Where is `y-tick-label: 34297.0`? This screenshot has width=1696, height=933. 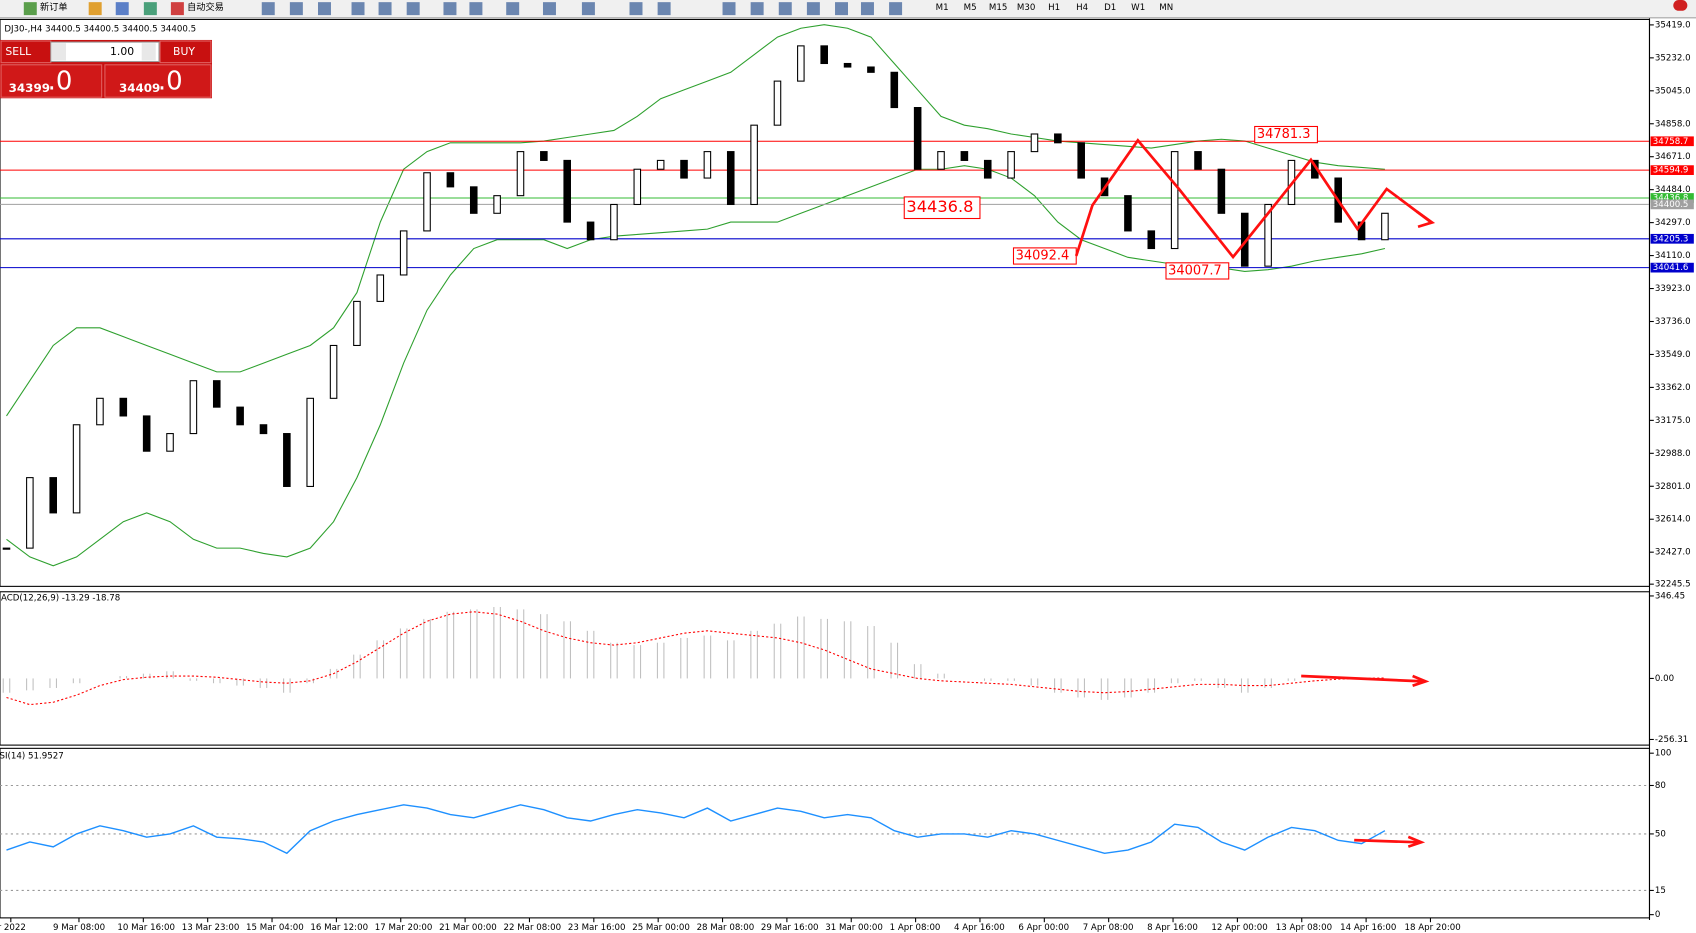
y-tick-label: 34297.0 is located at coordinates (1673, 223).